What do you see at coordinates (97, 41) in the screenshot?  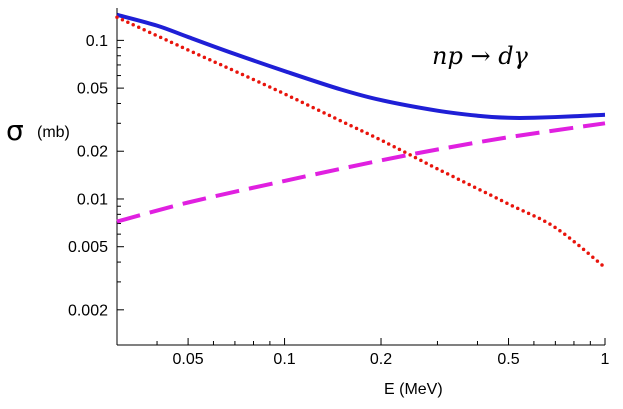 I see `y-tick-label: 0.1` at bounding box center [97, 41].